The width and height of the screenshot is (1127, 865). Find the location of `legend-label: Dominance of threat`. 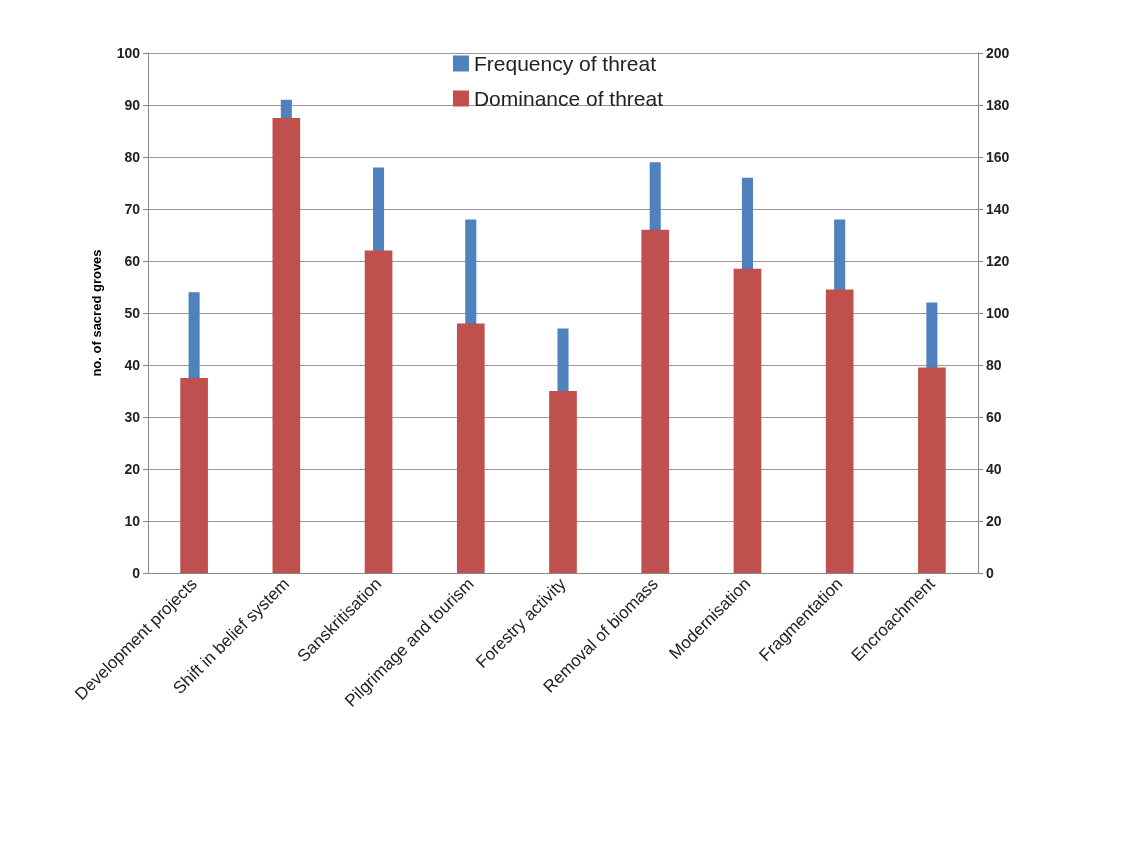

legend-label: Dominance of threat is located at coordinates (568, 98).